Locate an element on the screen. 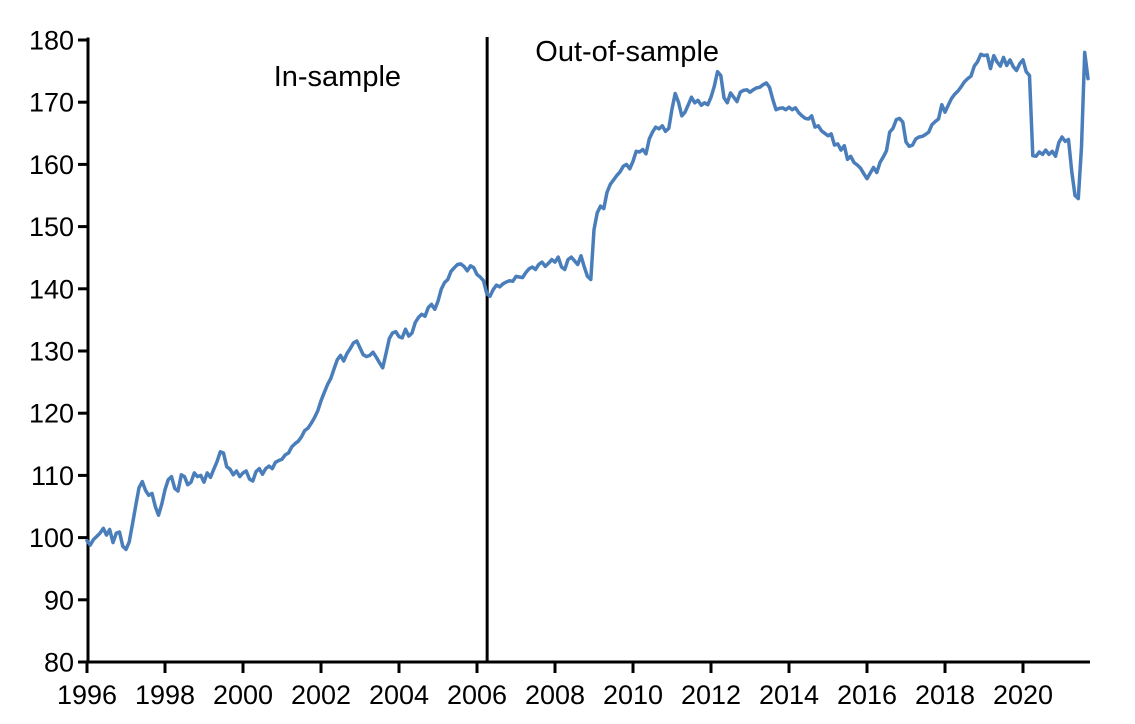 The width and height of the screenshot is (1135, 724). x-tick-label: 2020 is located at coordinates (1023, 695).